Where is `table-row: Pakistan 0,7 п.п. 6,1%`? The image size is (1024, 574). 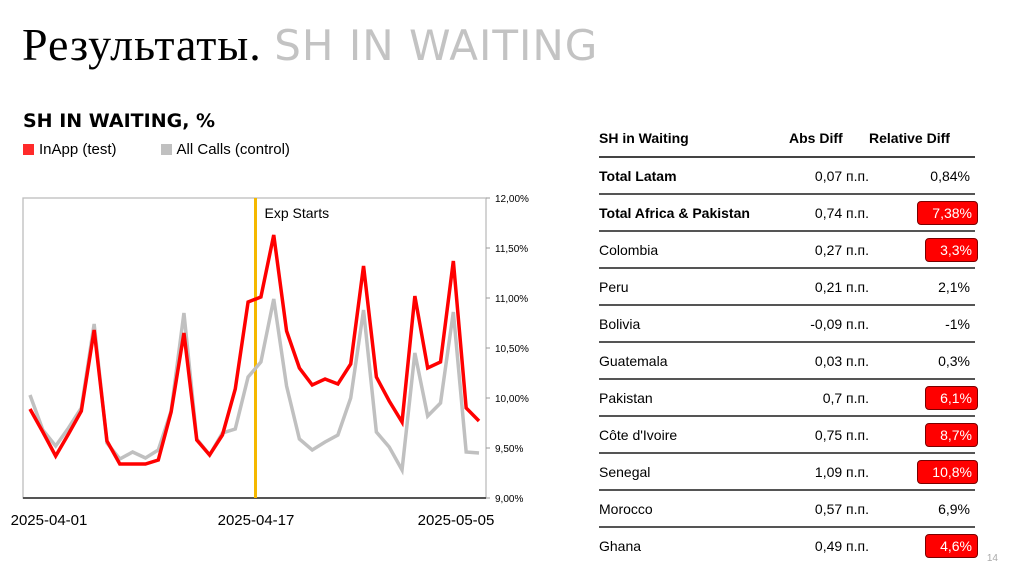
table-row: Pakistan 0,7 п.п. 6,1% is located at coordinates (788, 398).